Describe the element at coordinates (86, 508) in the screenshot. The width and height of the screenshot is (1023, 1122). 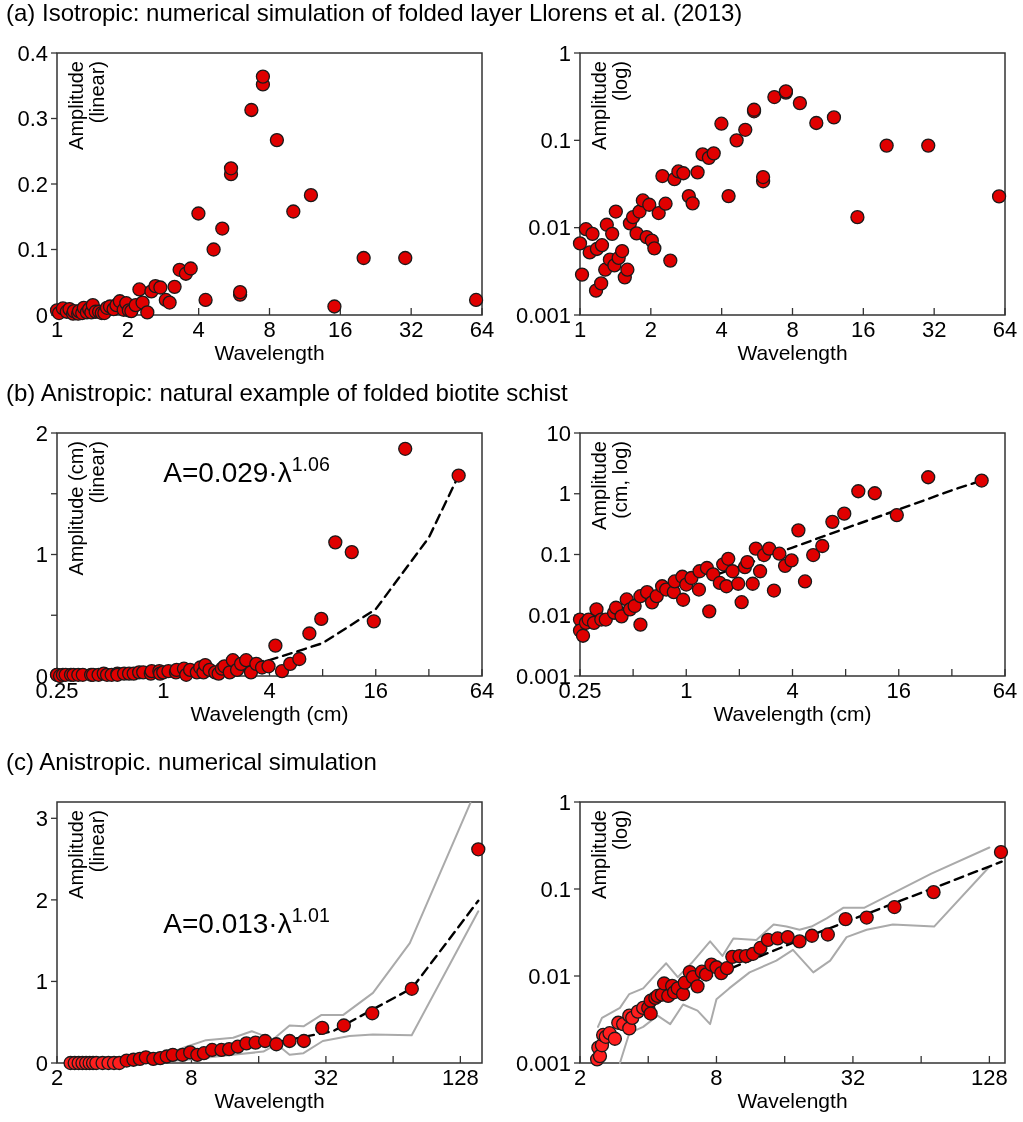
I see `y-axis-title: Amplitude (cm) (linear)` at that location.